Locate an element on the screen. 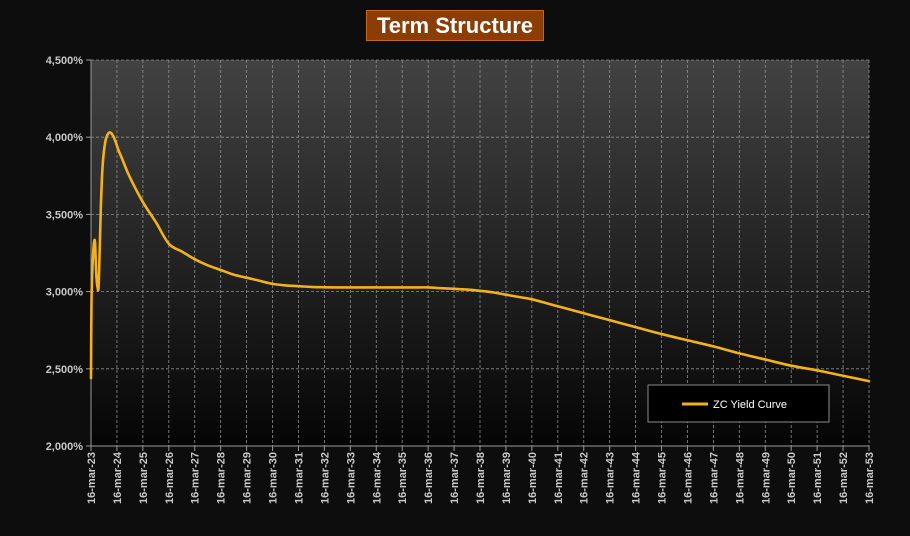  x-tick-label: 16-mar-52 is located at coordinates (844, 478).